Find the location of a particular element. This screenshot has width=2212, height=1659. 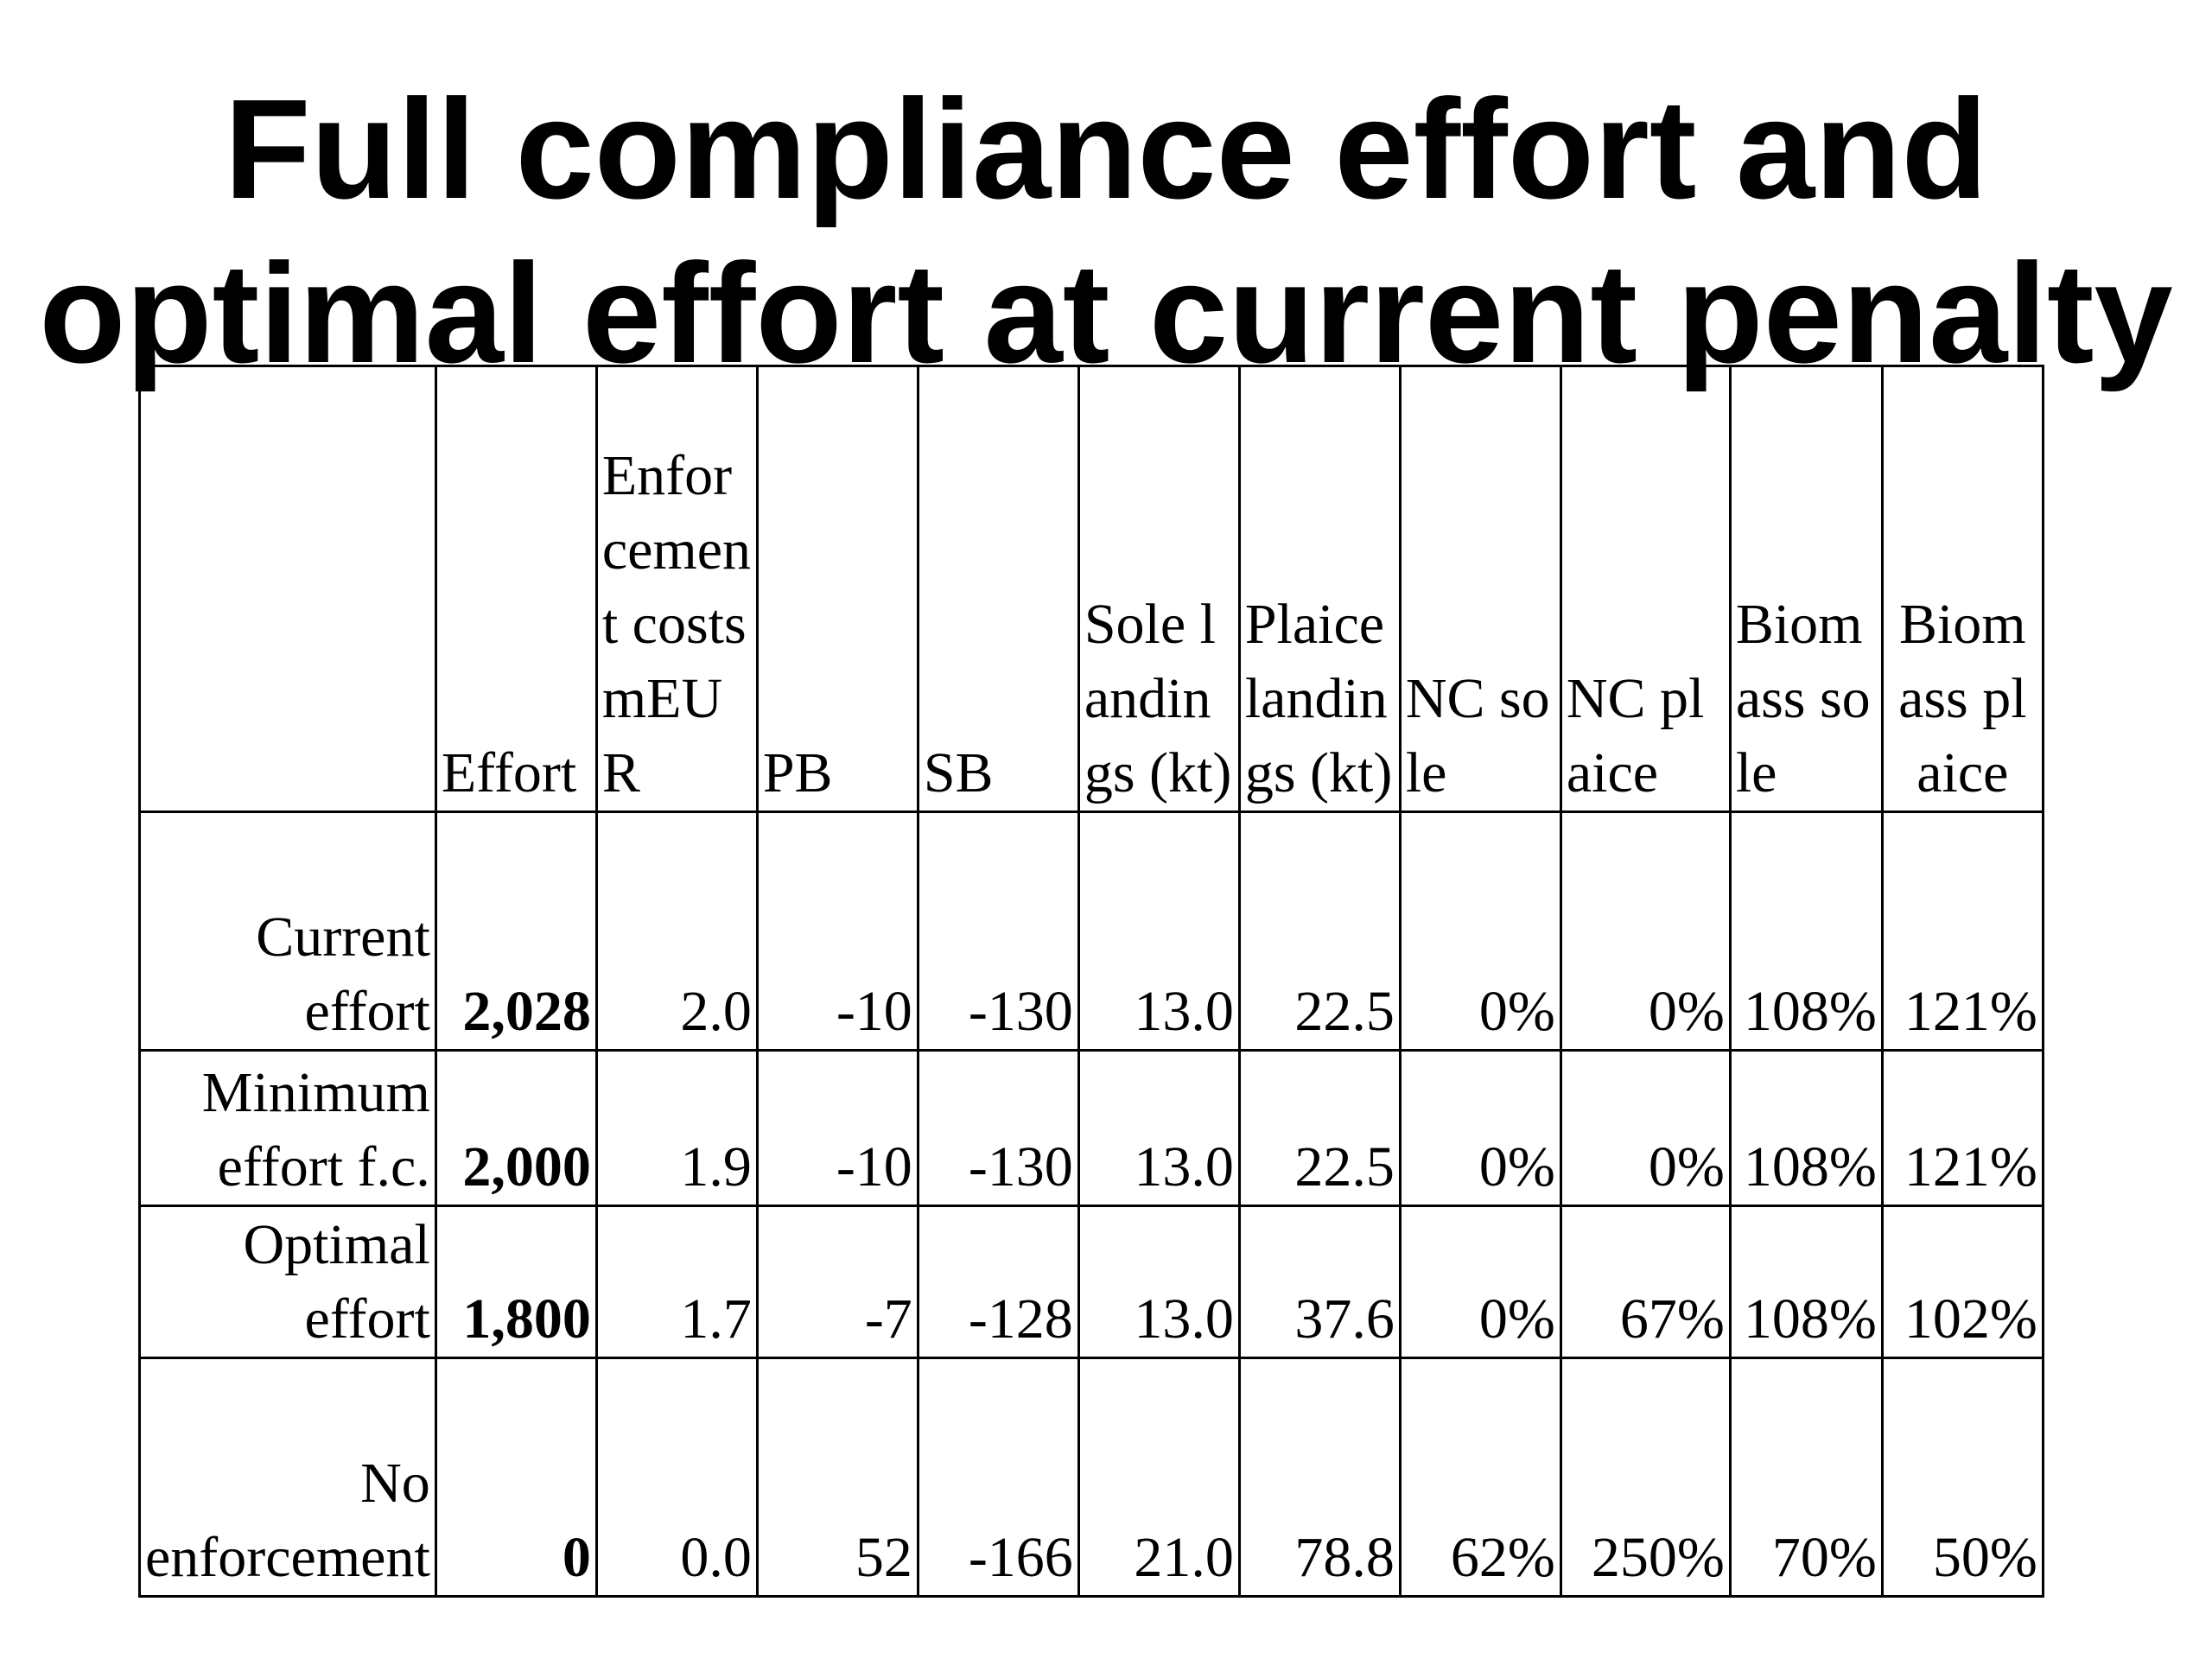

cell-plaice-landings: 37.6 is located at coordinates (1319, 1282).